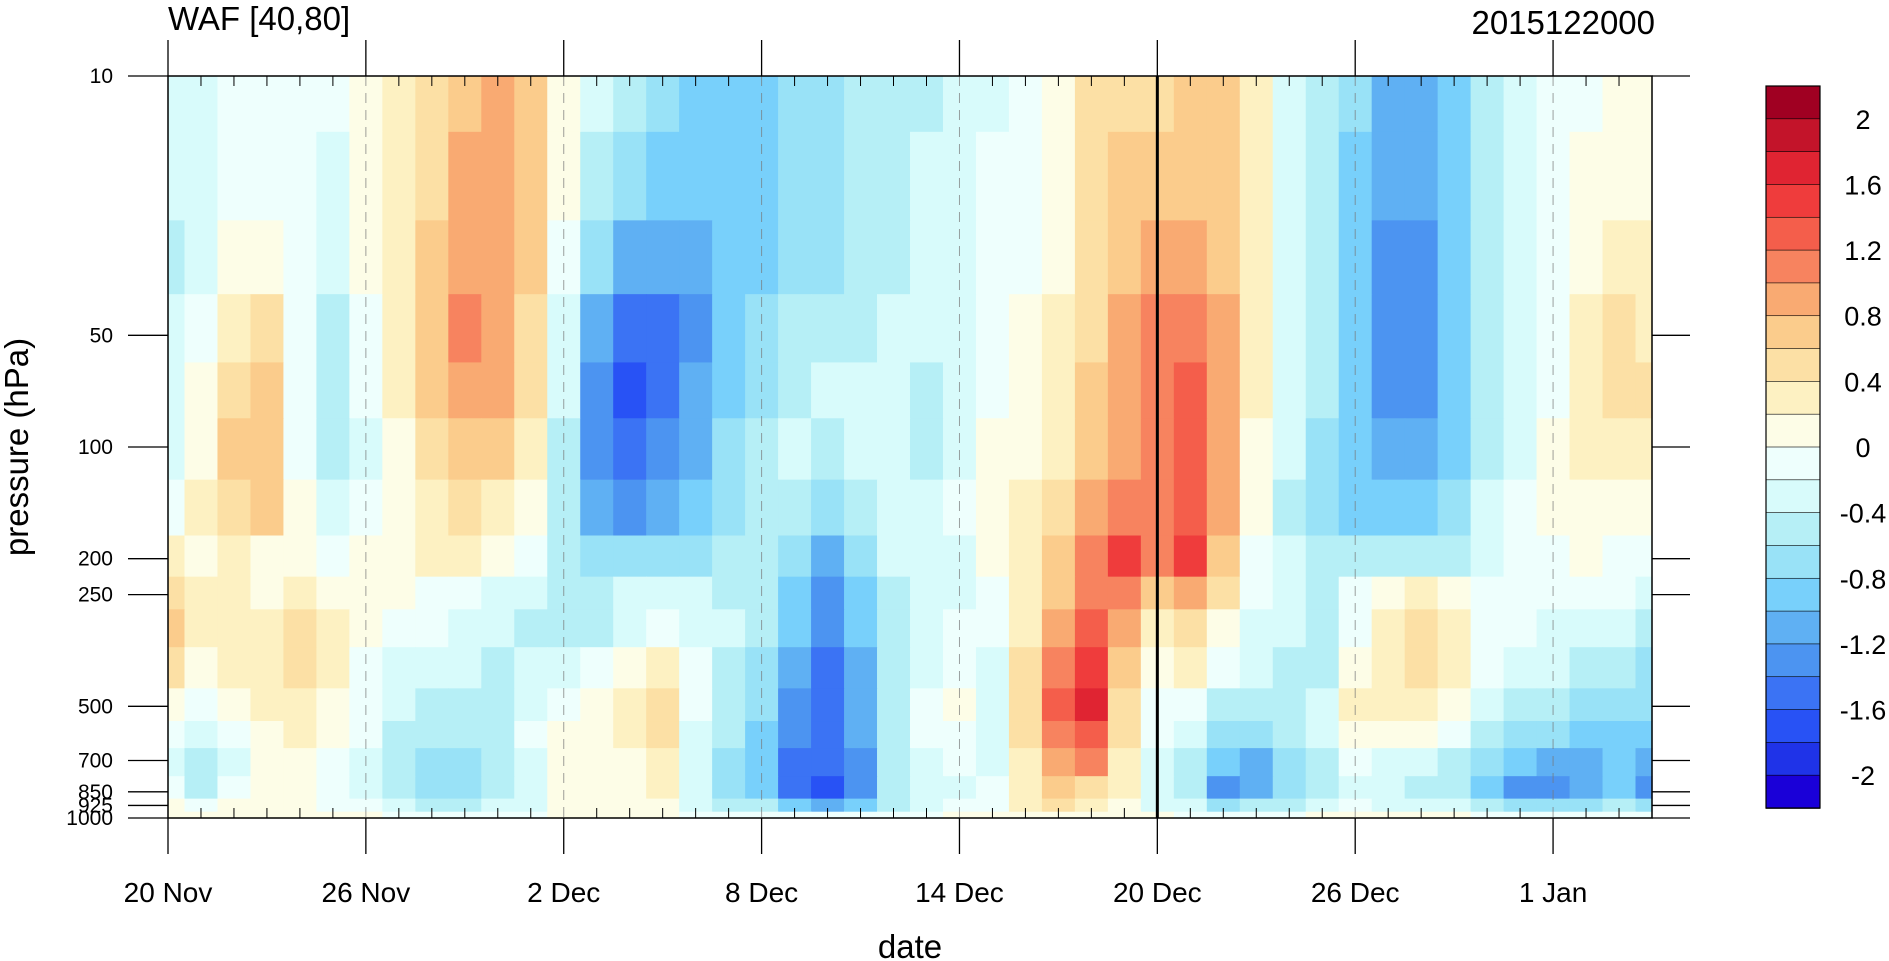  What do you see at coordinates (910, 944) in the screenshot?
I see `x-axis-label: date` at bounding box center [910, 944].